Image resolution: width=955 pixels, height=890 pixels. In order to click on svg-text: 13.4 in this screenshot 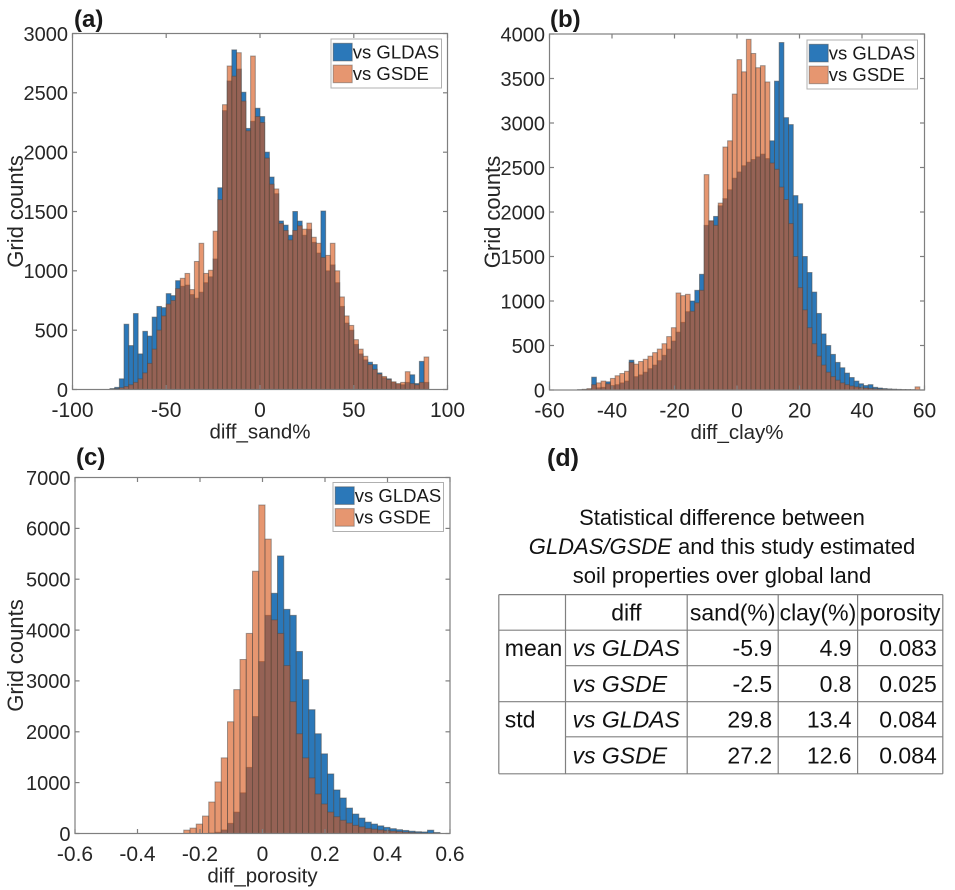, I will do `click(829, 719)`.